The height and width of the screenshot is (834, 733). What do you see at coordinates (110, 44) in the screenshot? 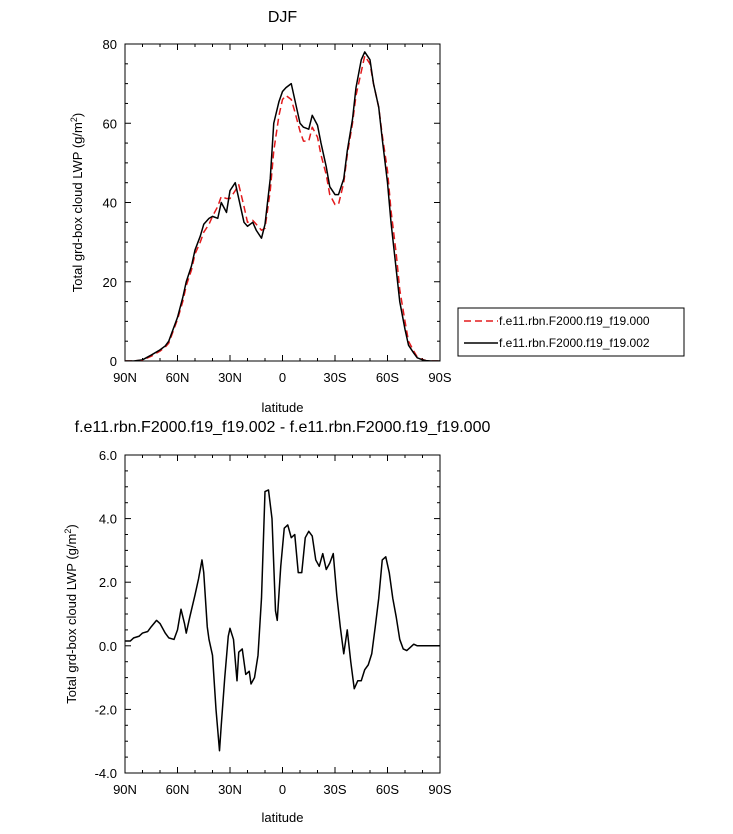
I see `y-tick-label: 80` at bounding box center [110, 44].